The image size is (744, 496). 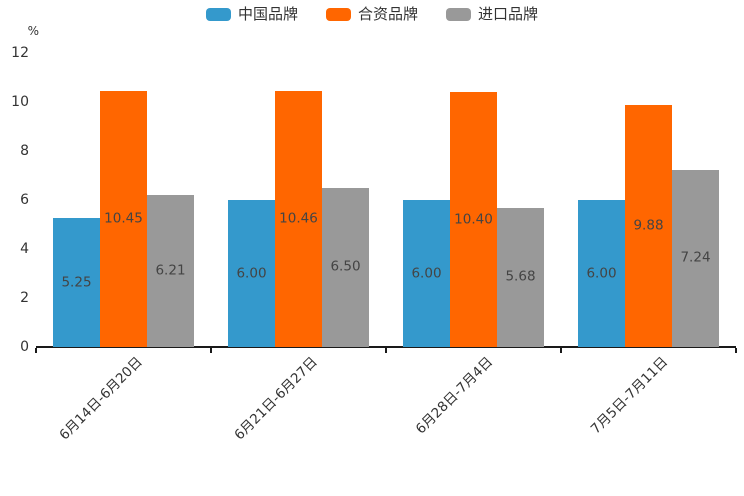 I want to click on y-tick-label: 10, so click(x=20, y=102).